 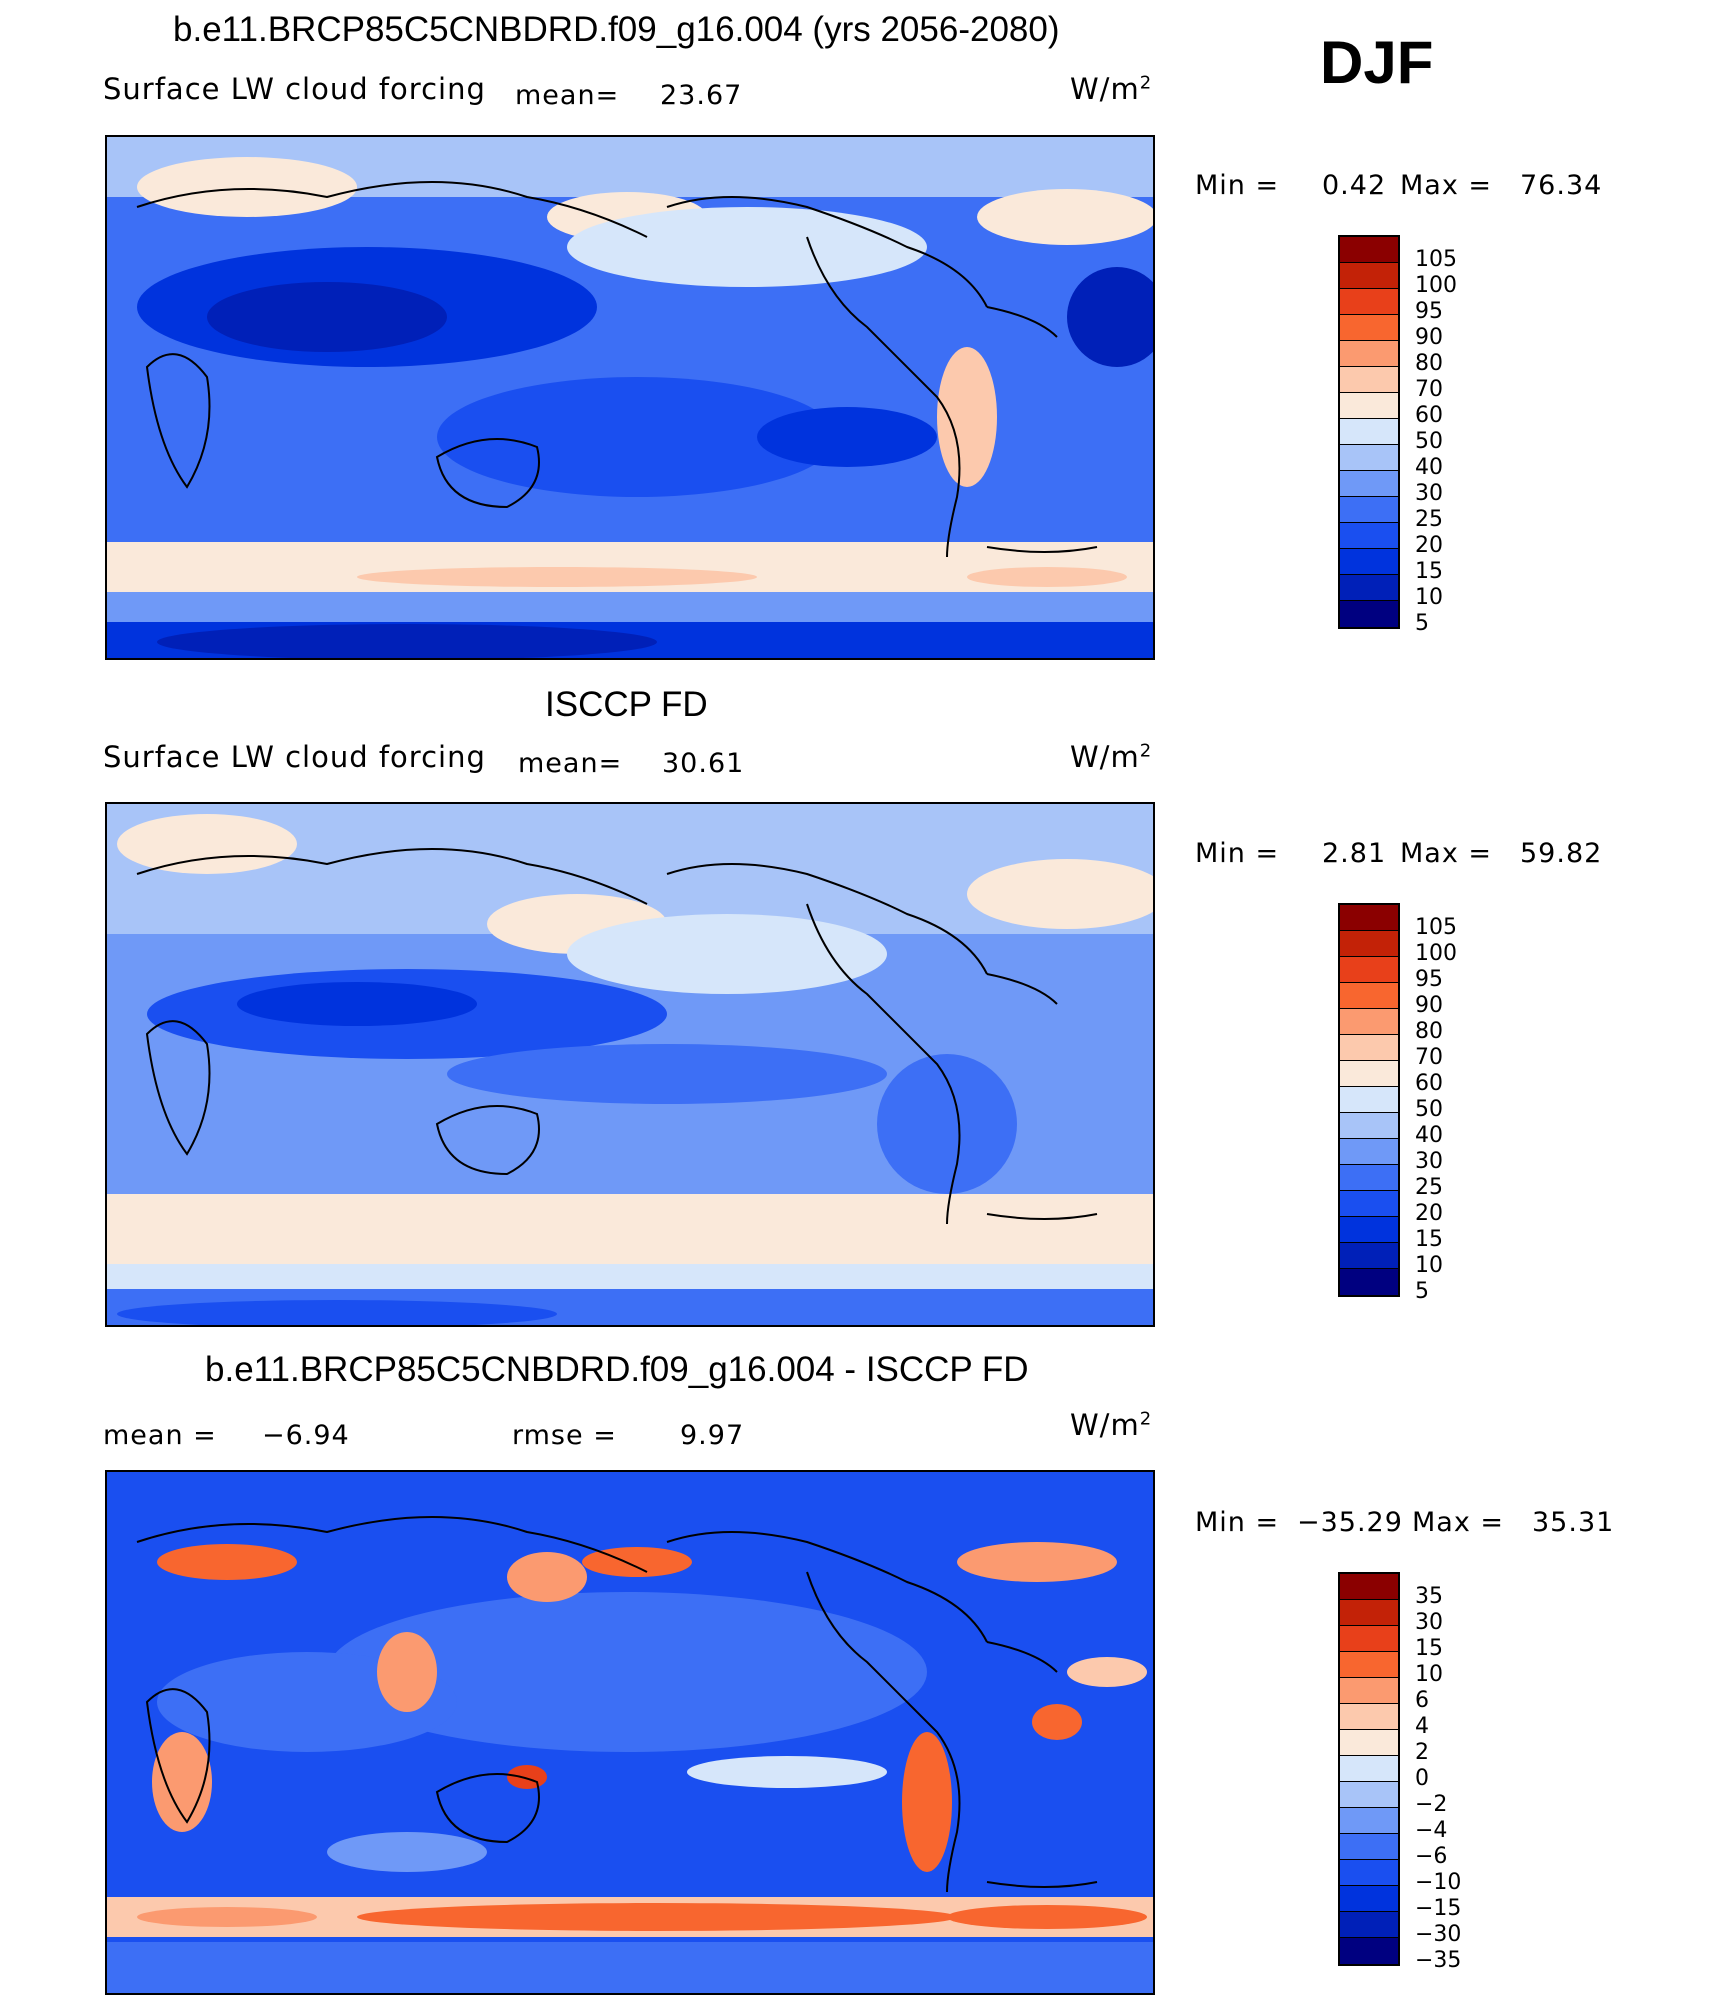 I want to click on panel-2-colorbar, so click(x=1369, y=1100).